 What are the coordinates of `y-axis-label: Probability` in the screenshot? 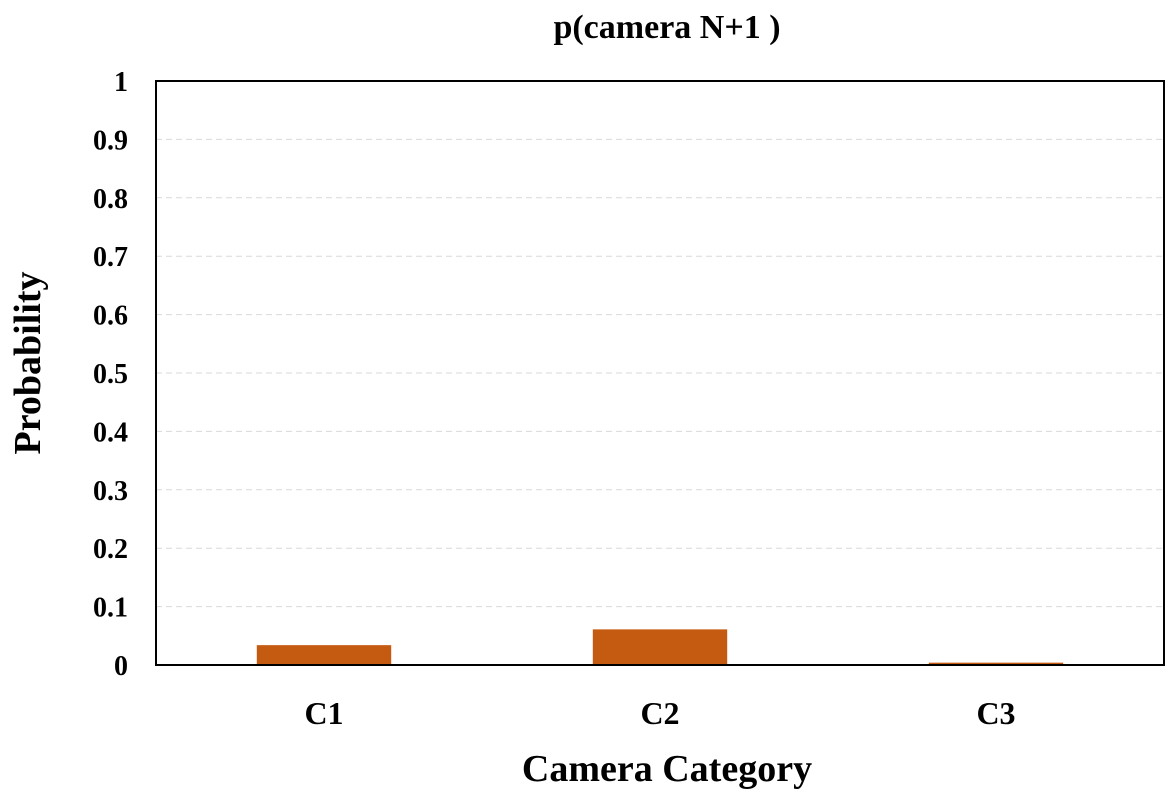 It's located at (28, 363).